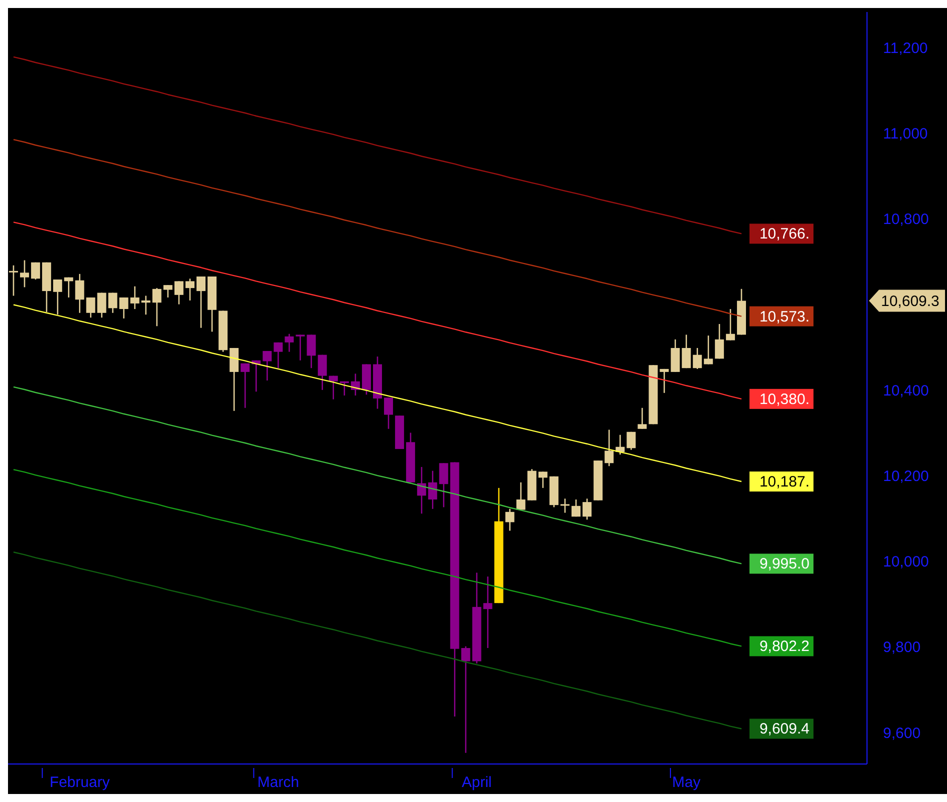  What do you see at coordinates (784, 647) in the screenshot?
I see `data-label: 9,802.2` at bounding box center [784, 647].